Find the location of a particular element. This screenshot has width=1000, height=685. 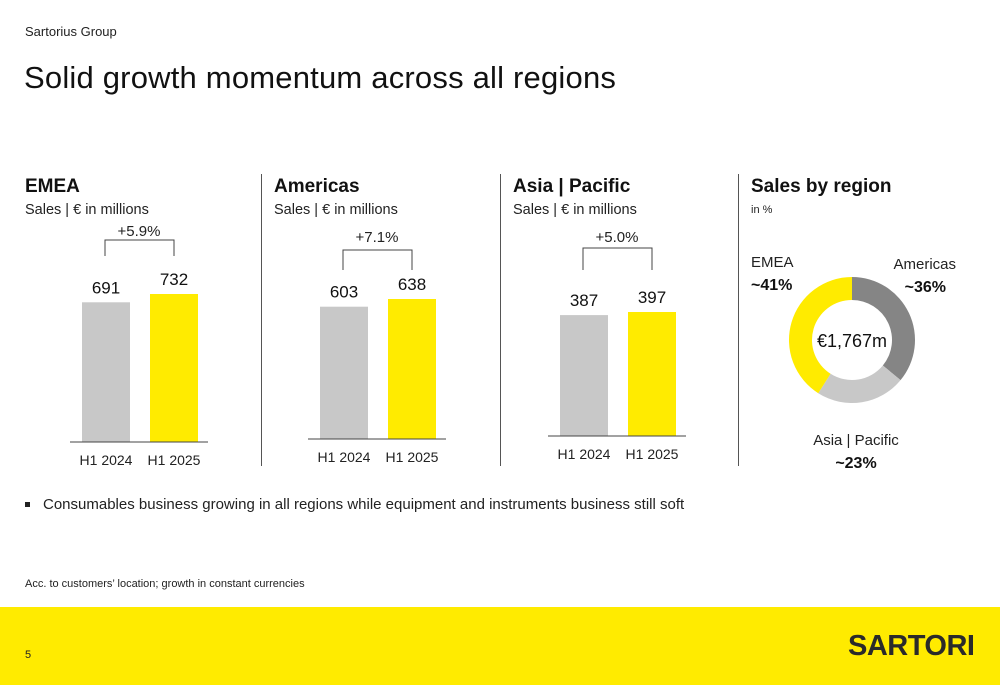

page-title: Solid growth momentum across all regions is located at coordinates (320, 77).